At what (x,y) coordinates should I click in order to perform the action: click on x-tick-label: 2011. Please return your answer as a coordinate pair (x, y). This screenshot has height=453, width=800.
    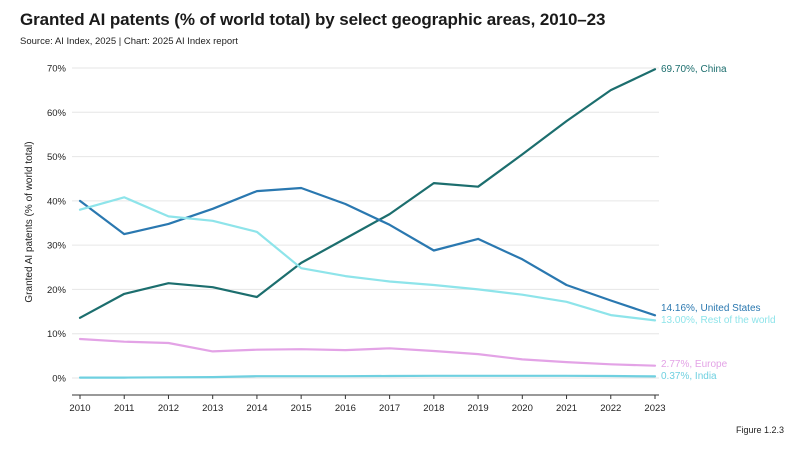
    Looking at the image, I should click on (124, 408).